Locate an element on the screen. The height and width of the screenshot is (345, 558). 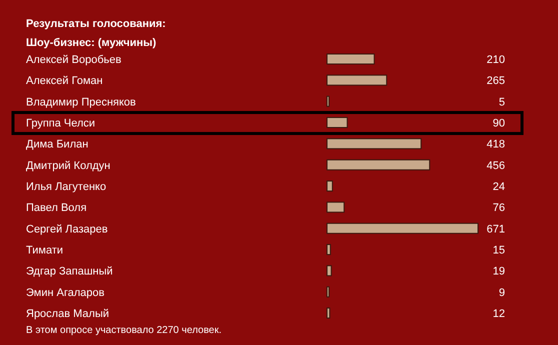
y-tick-label: Ярослав Малый is located at coordinates (67, 314).